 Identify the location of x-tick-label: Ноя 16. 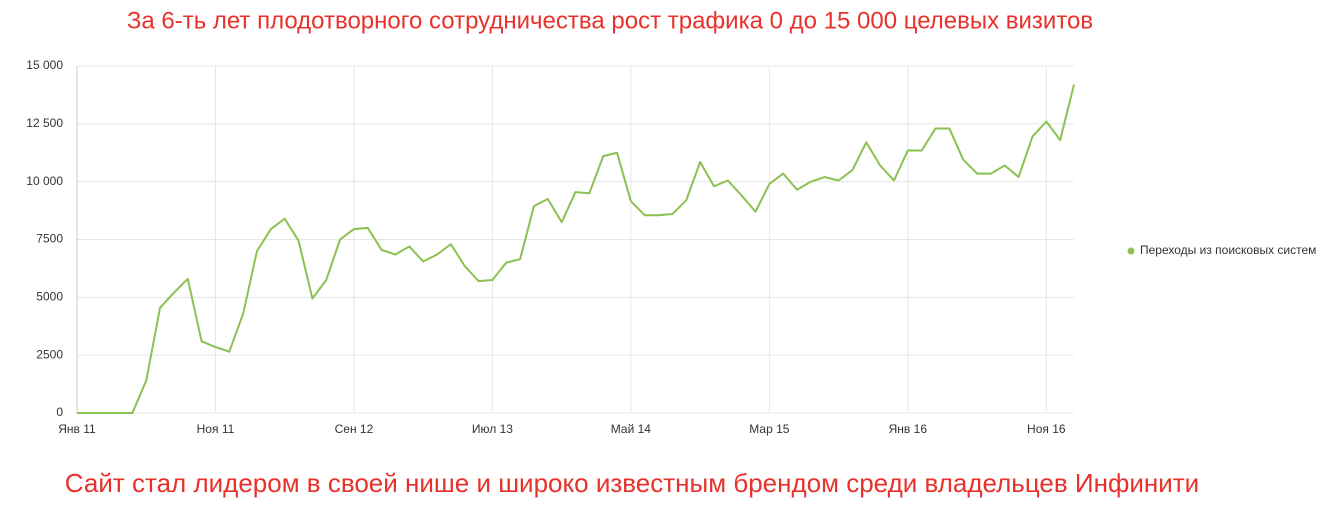
(1046, 429).